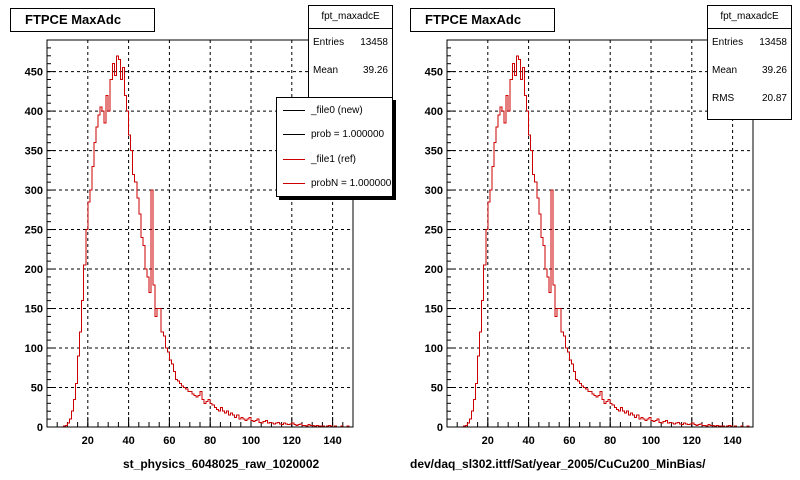  What do you see at coordinates (337, 110) in the screenshot?
I see `legend-label: _file0 (new)` at bounding box center [337, 110].